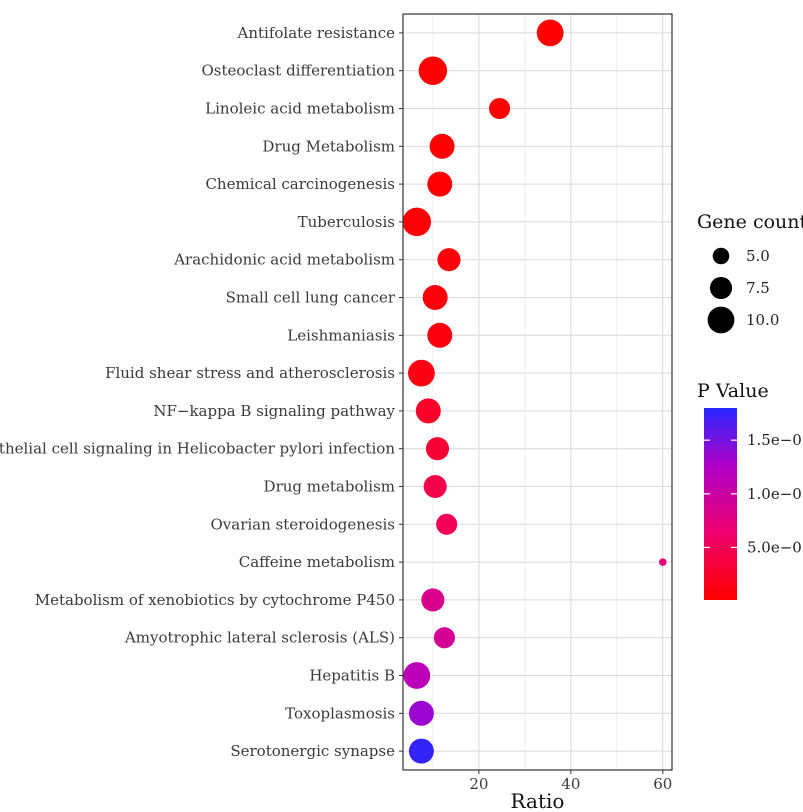 This screenshot has width=803, height=812. Describe the element at coordinates (250, 373) in the screenshot. I see `y-category-label: Fluid shear stress and atherosclerosis` at that location.